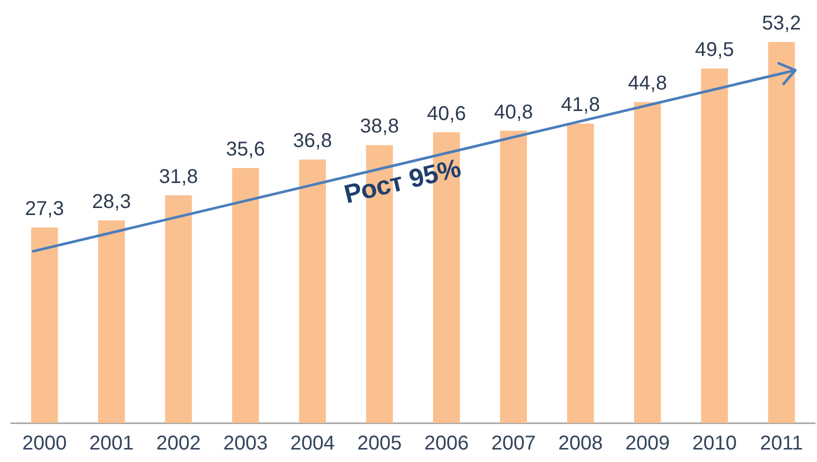 Image resolution: width=817 pixels, height=462 pixels. I want to click on x-tick-label: 2008, so click(580, 443).